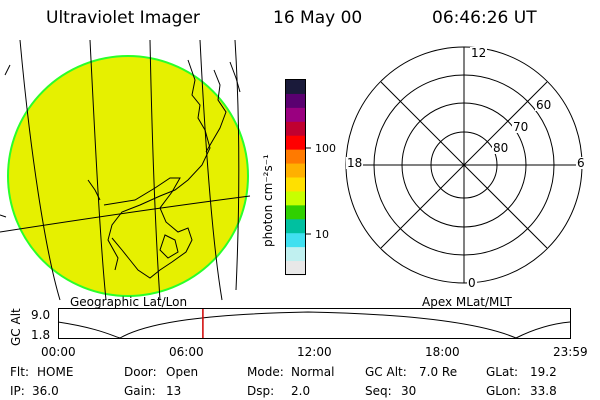  I want to click on observation-date: 16 May 00, so click(318, 18).